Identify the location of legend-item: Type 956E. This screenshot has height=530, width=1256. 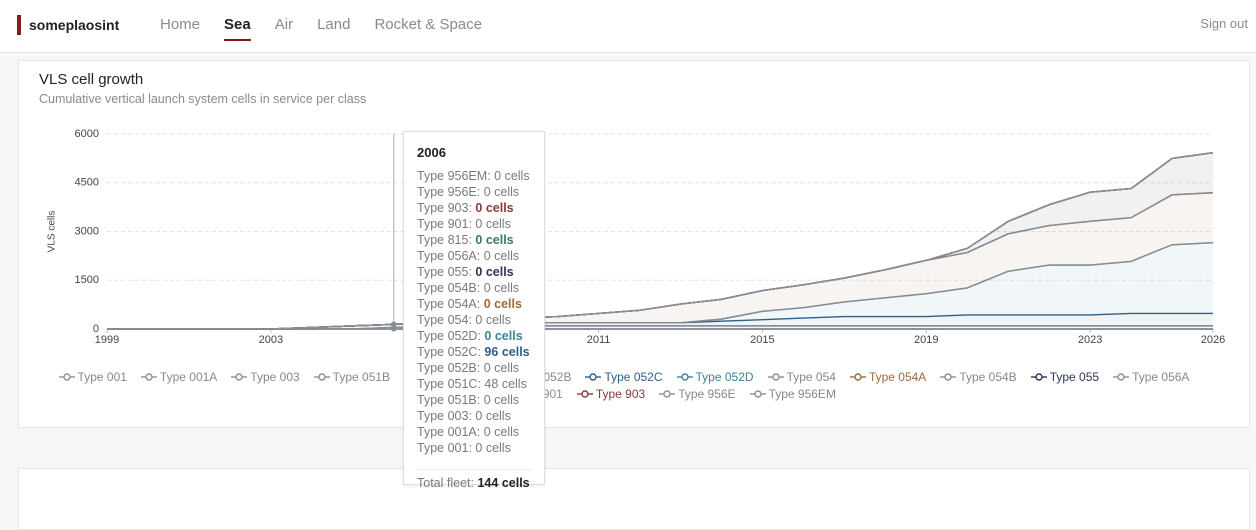
(697, 394).